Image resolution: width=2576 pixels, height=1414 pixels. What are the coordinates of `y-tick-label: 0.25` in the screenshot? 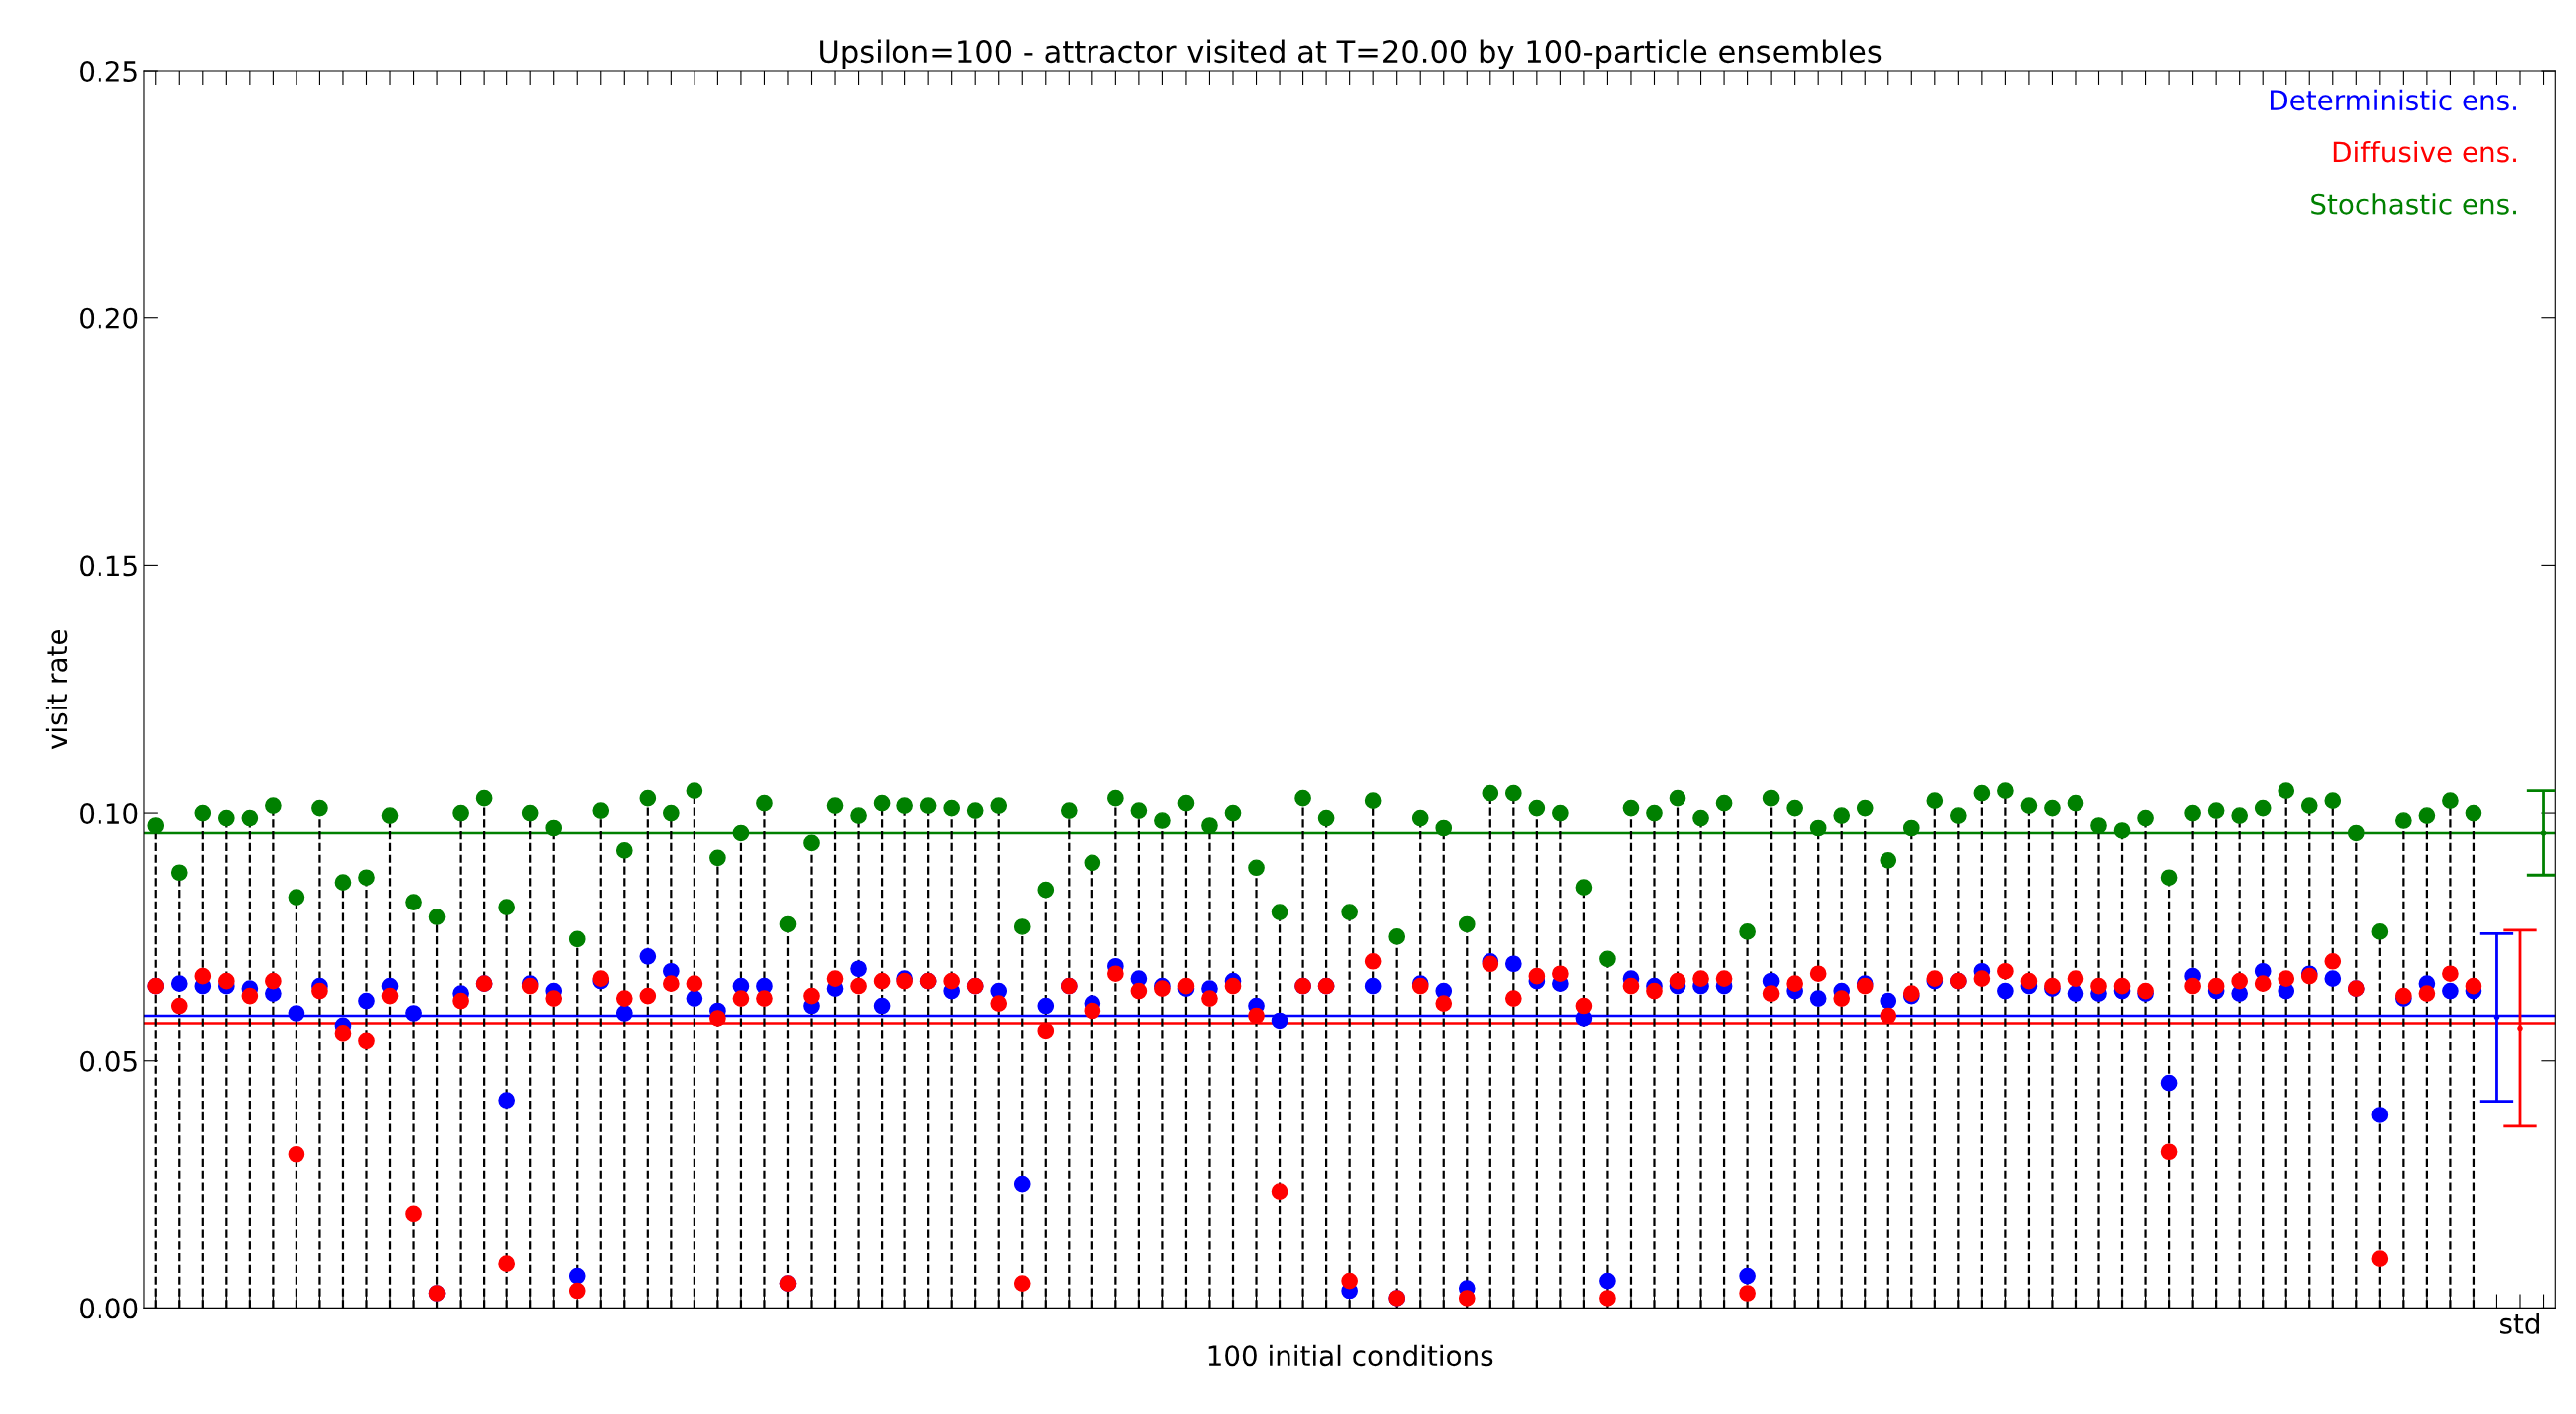 It's located at (108, 71).